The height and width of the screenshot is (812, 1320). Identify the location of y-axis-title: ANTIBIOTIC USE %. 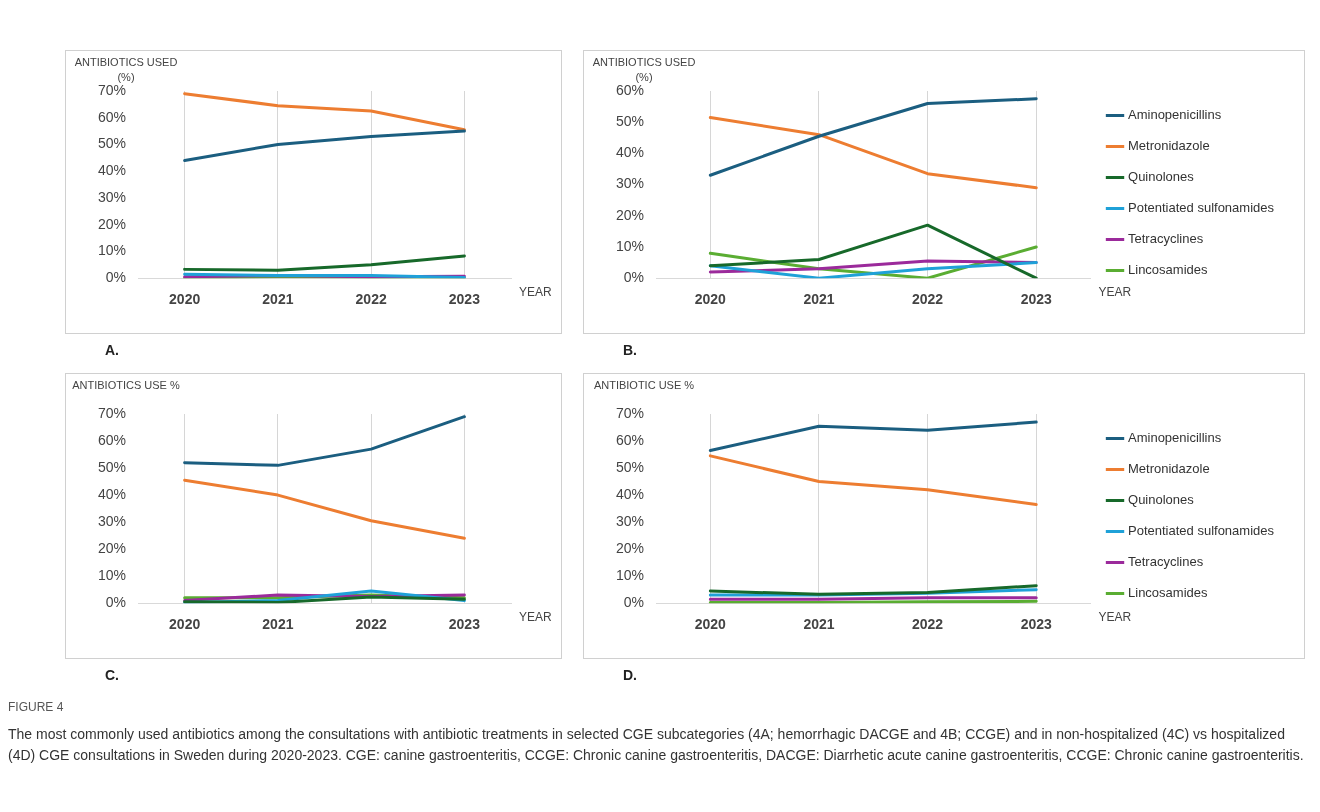
(644, 385).